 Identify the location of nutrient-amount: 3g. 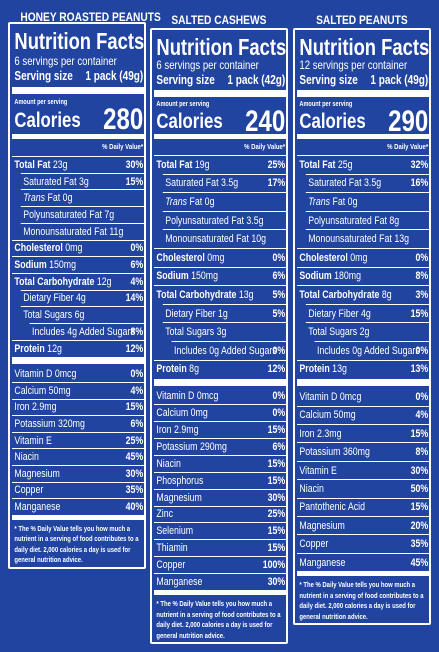
(83, 181).